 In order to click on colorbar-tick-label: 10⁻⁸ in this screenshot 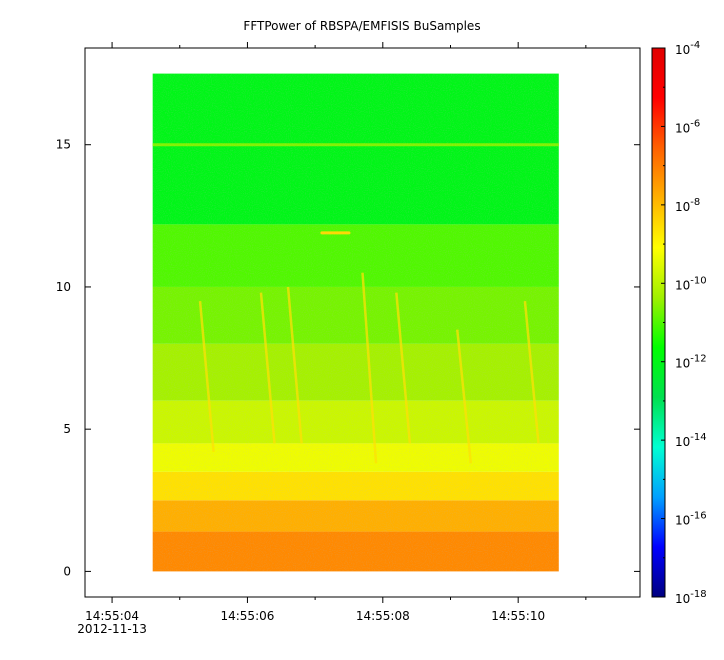, I will do `click(687, 205)`.